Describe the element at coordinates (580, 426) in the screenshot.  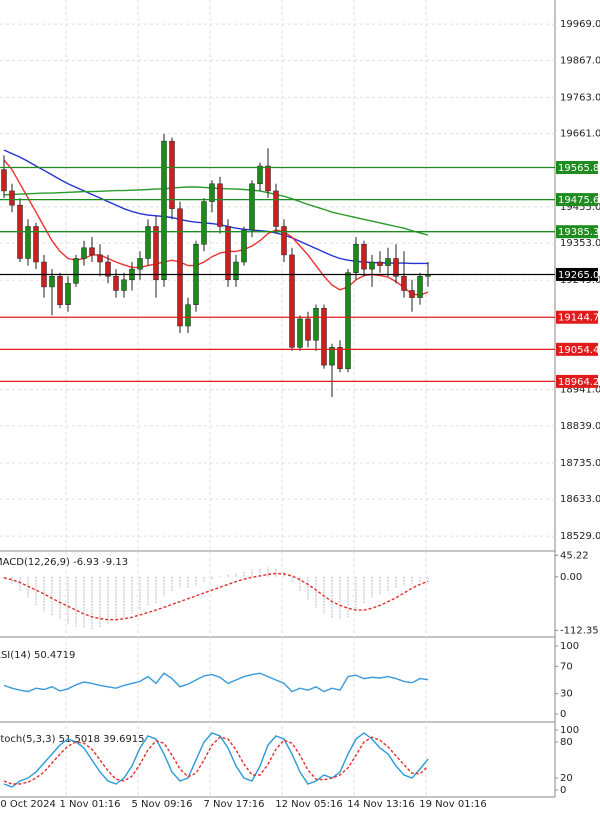
I see `y-tick-label: 18839.0` at that location.